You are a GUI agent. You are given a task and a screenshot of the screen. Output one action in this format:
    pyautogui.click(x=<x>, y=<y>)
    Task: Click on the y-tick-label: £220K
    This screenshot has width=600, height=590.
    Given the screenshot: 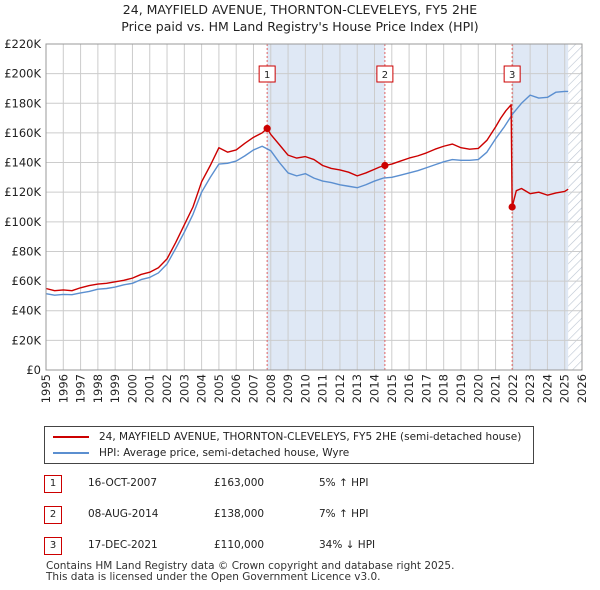 What is the action you would take?
    pyautogui.click(x=22, y=44)
    